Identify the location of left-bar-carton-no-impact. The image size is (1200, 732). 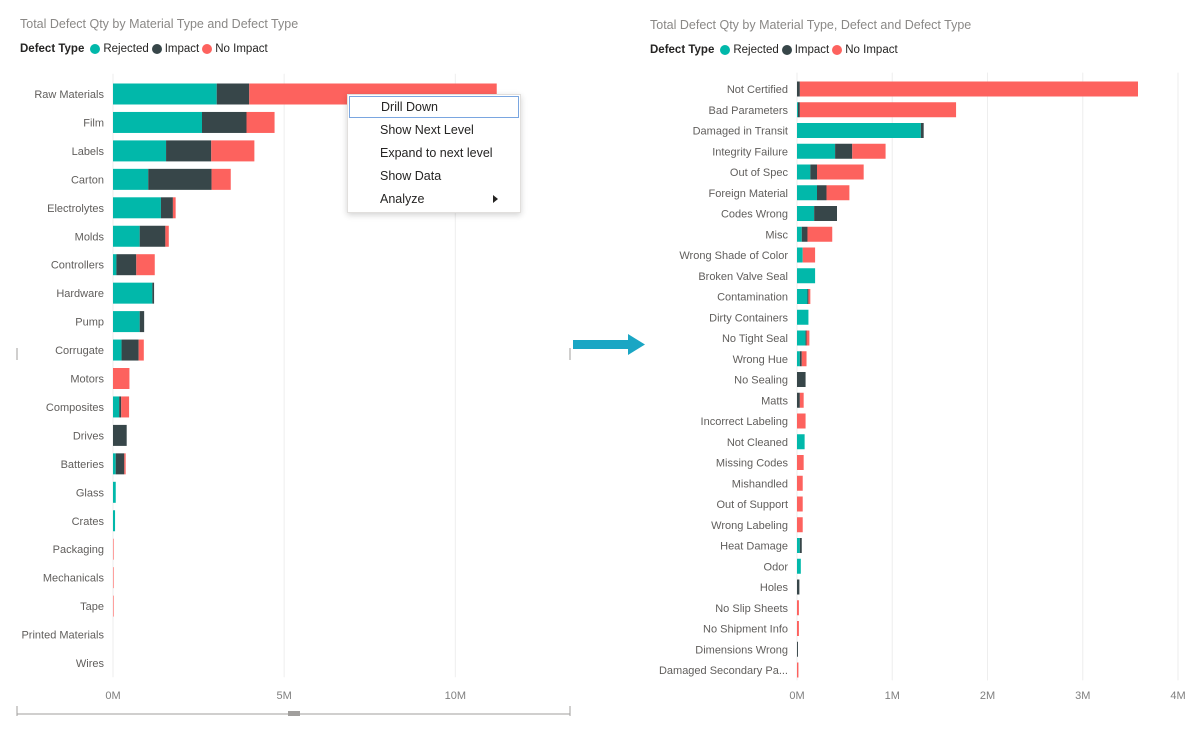
(221, 179).